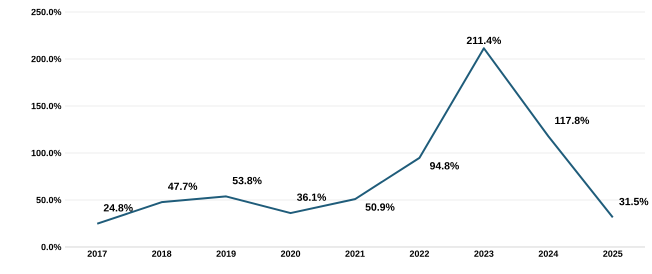 This screenshot has width=652, height=274. I want to click on x-tick-label: 2019, so click(226, 253).